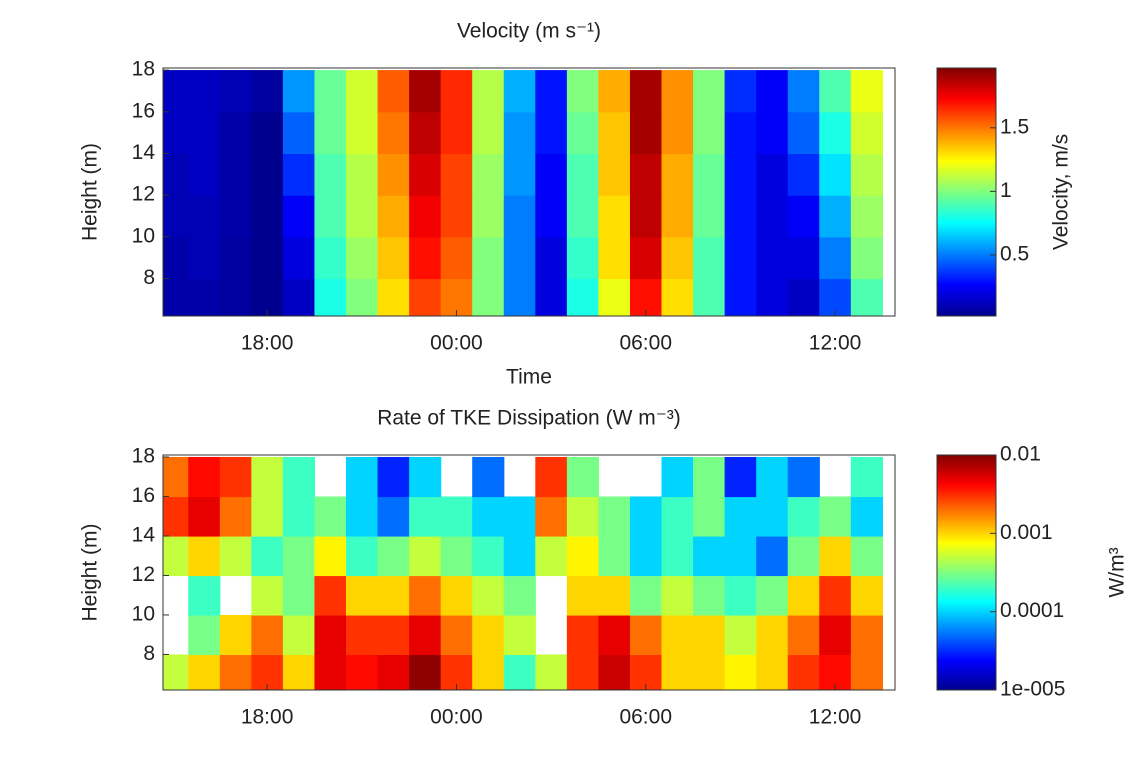 This screenshot has width=1130, height=763. Describe the element at coordinates (1006, 190) in the screenshot. I see `colorbar-tick-label: 1` at that location.